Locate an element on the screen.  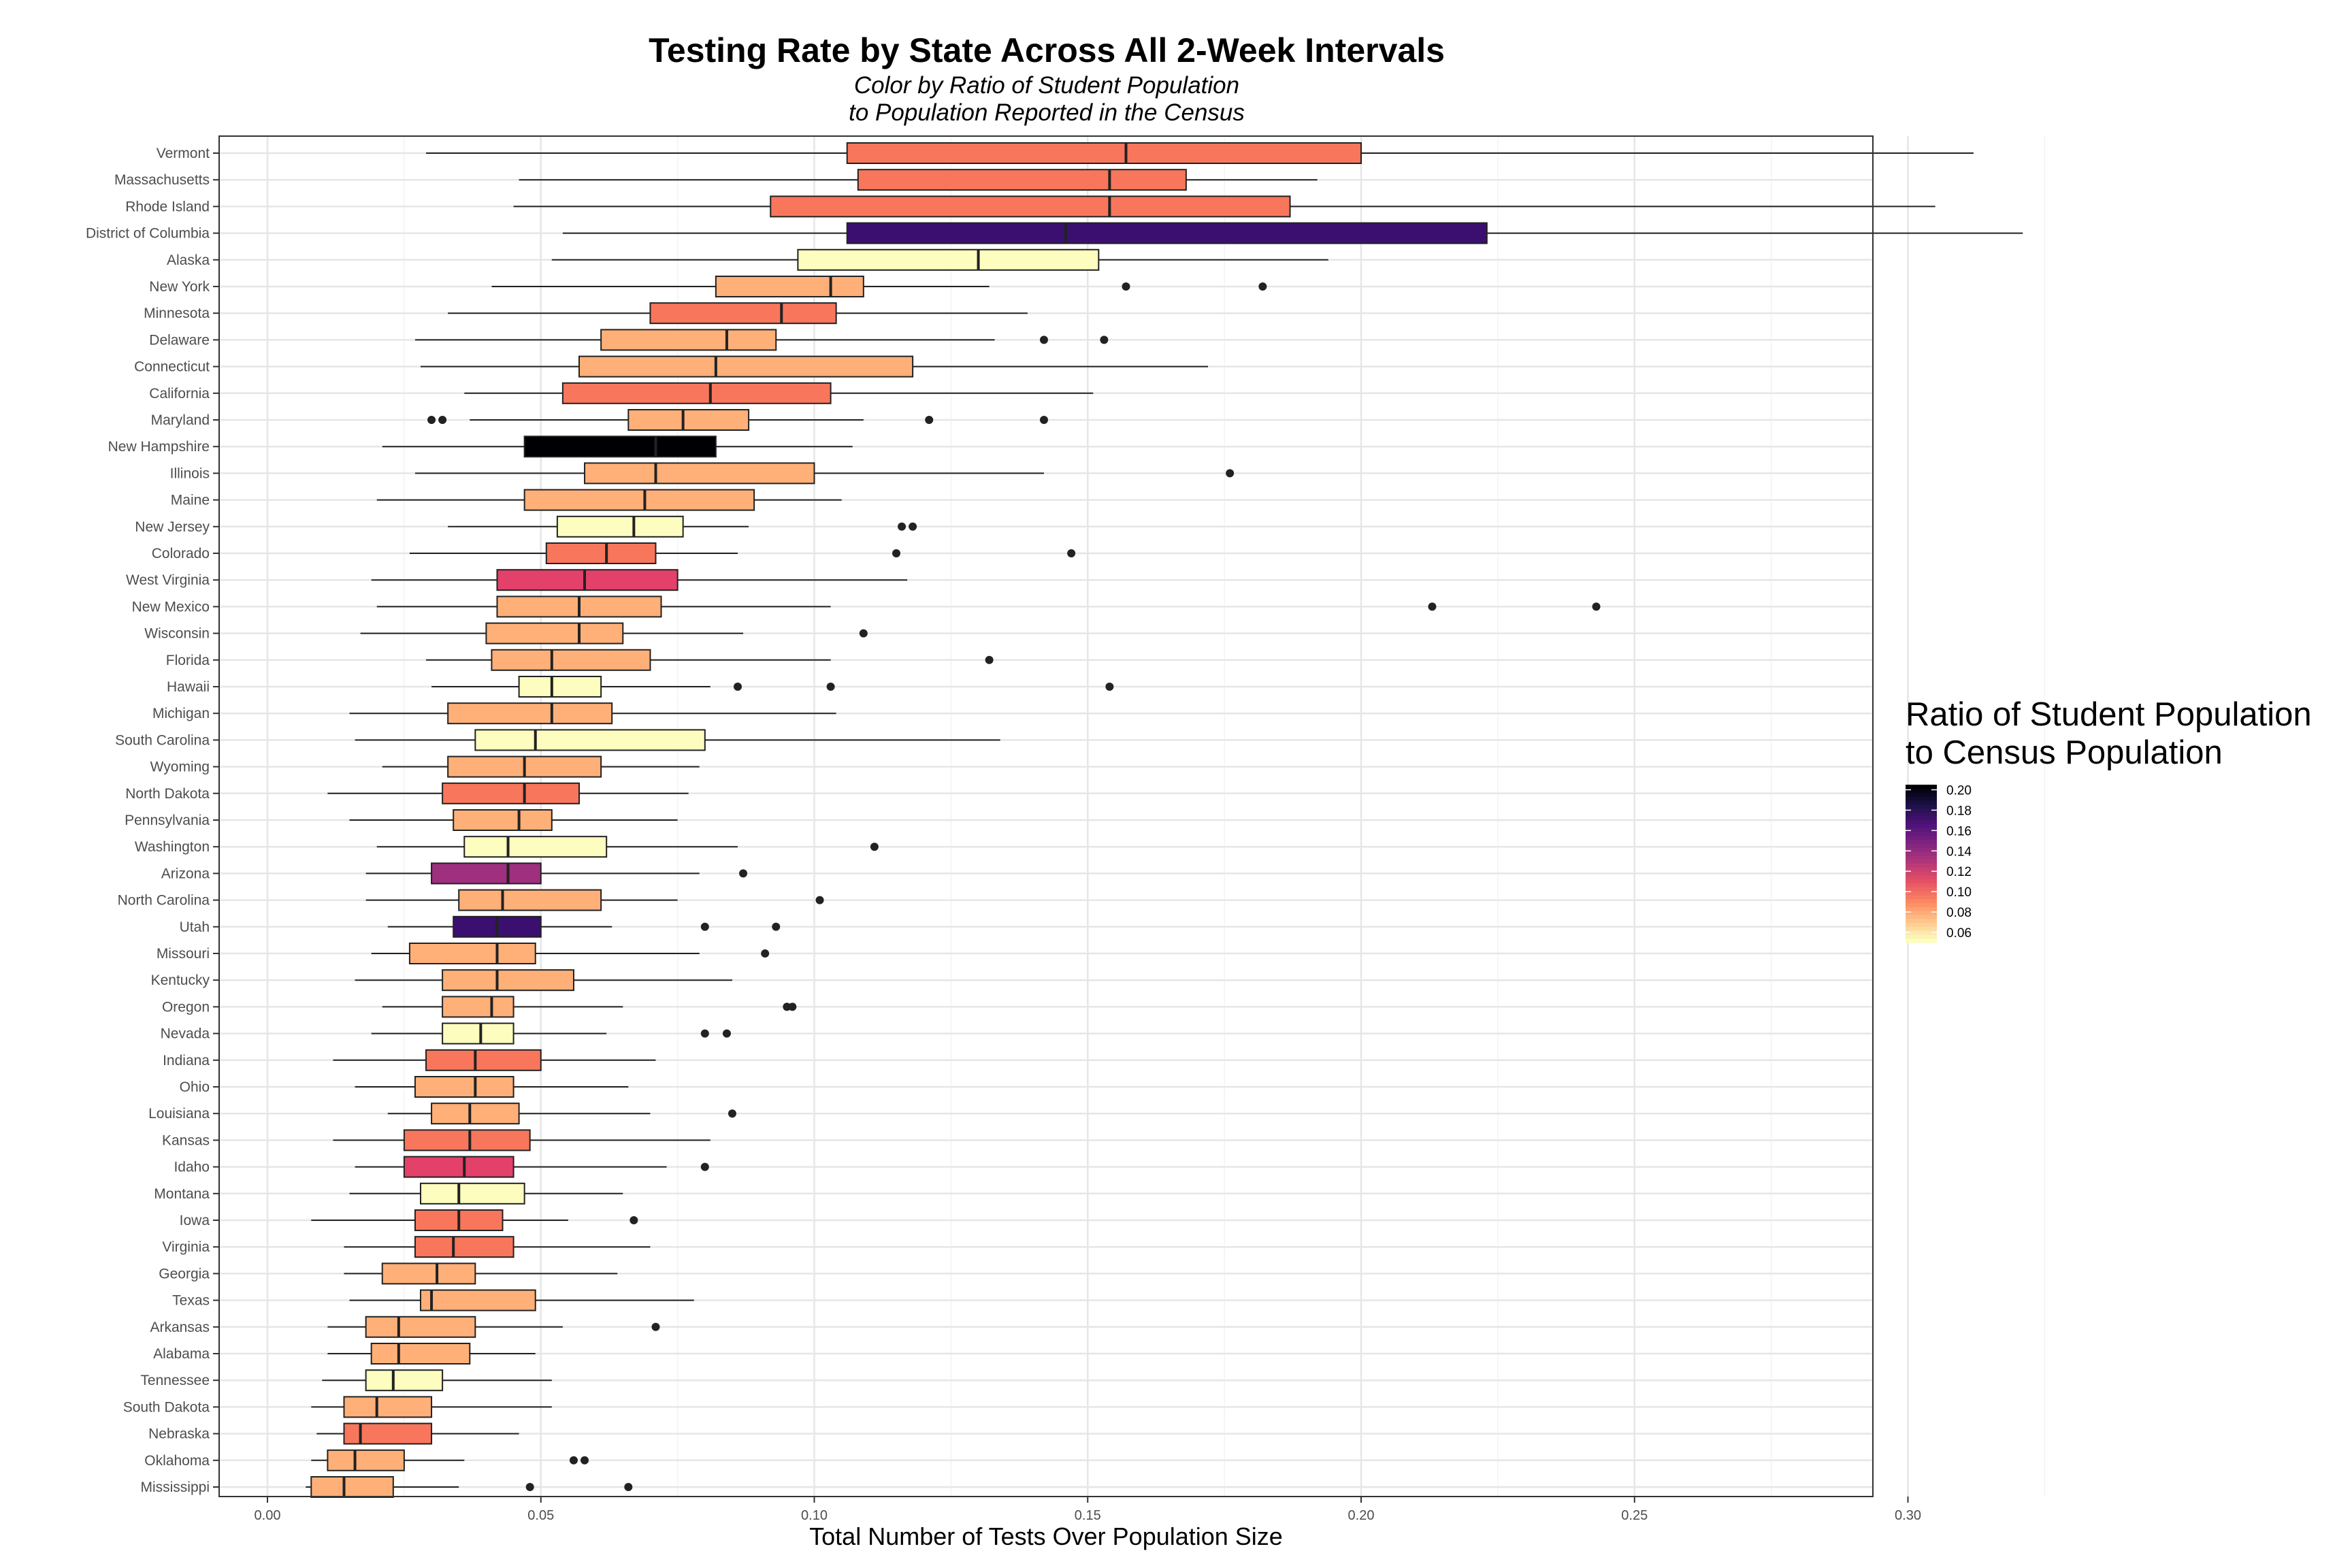
box-florida is located at coordinates (571, 660).